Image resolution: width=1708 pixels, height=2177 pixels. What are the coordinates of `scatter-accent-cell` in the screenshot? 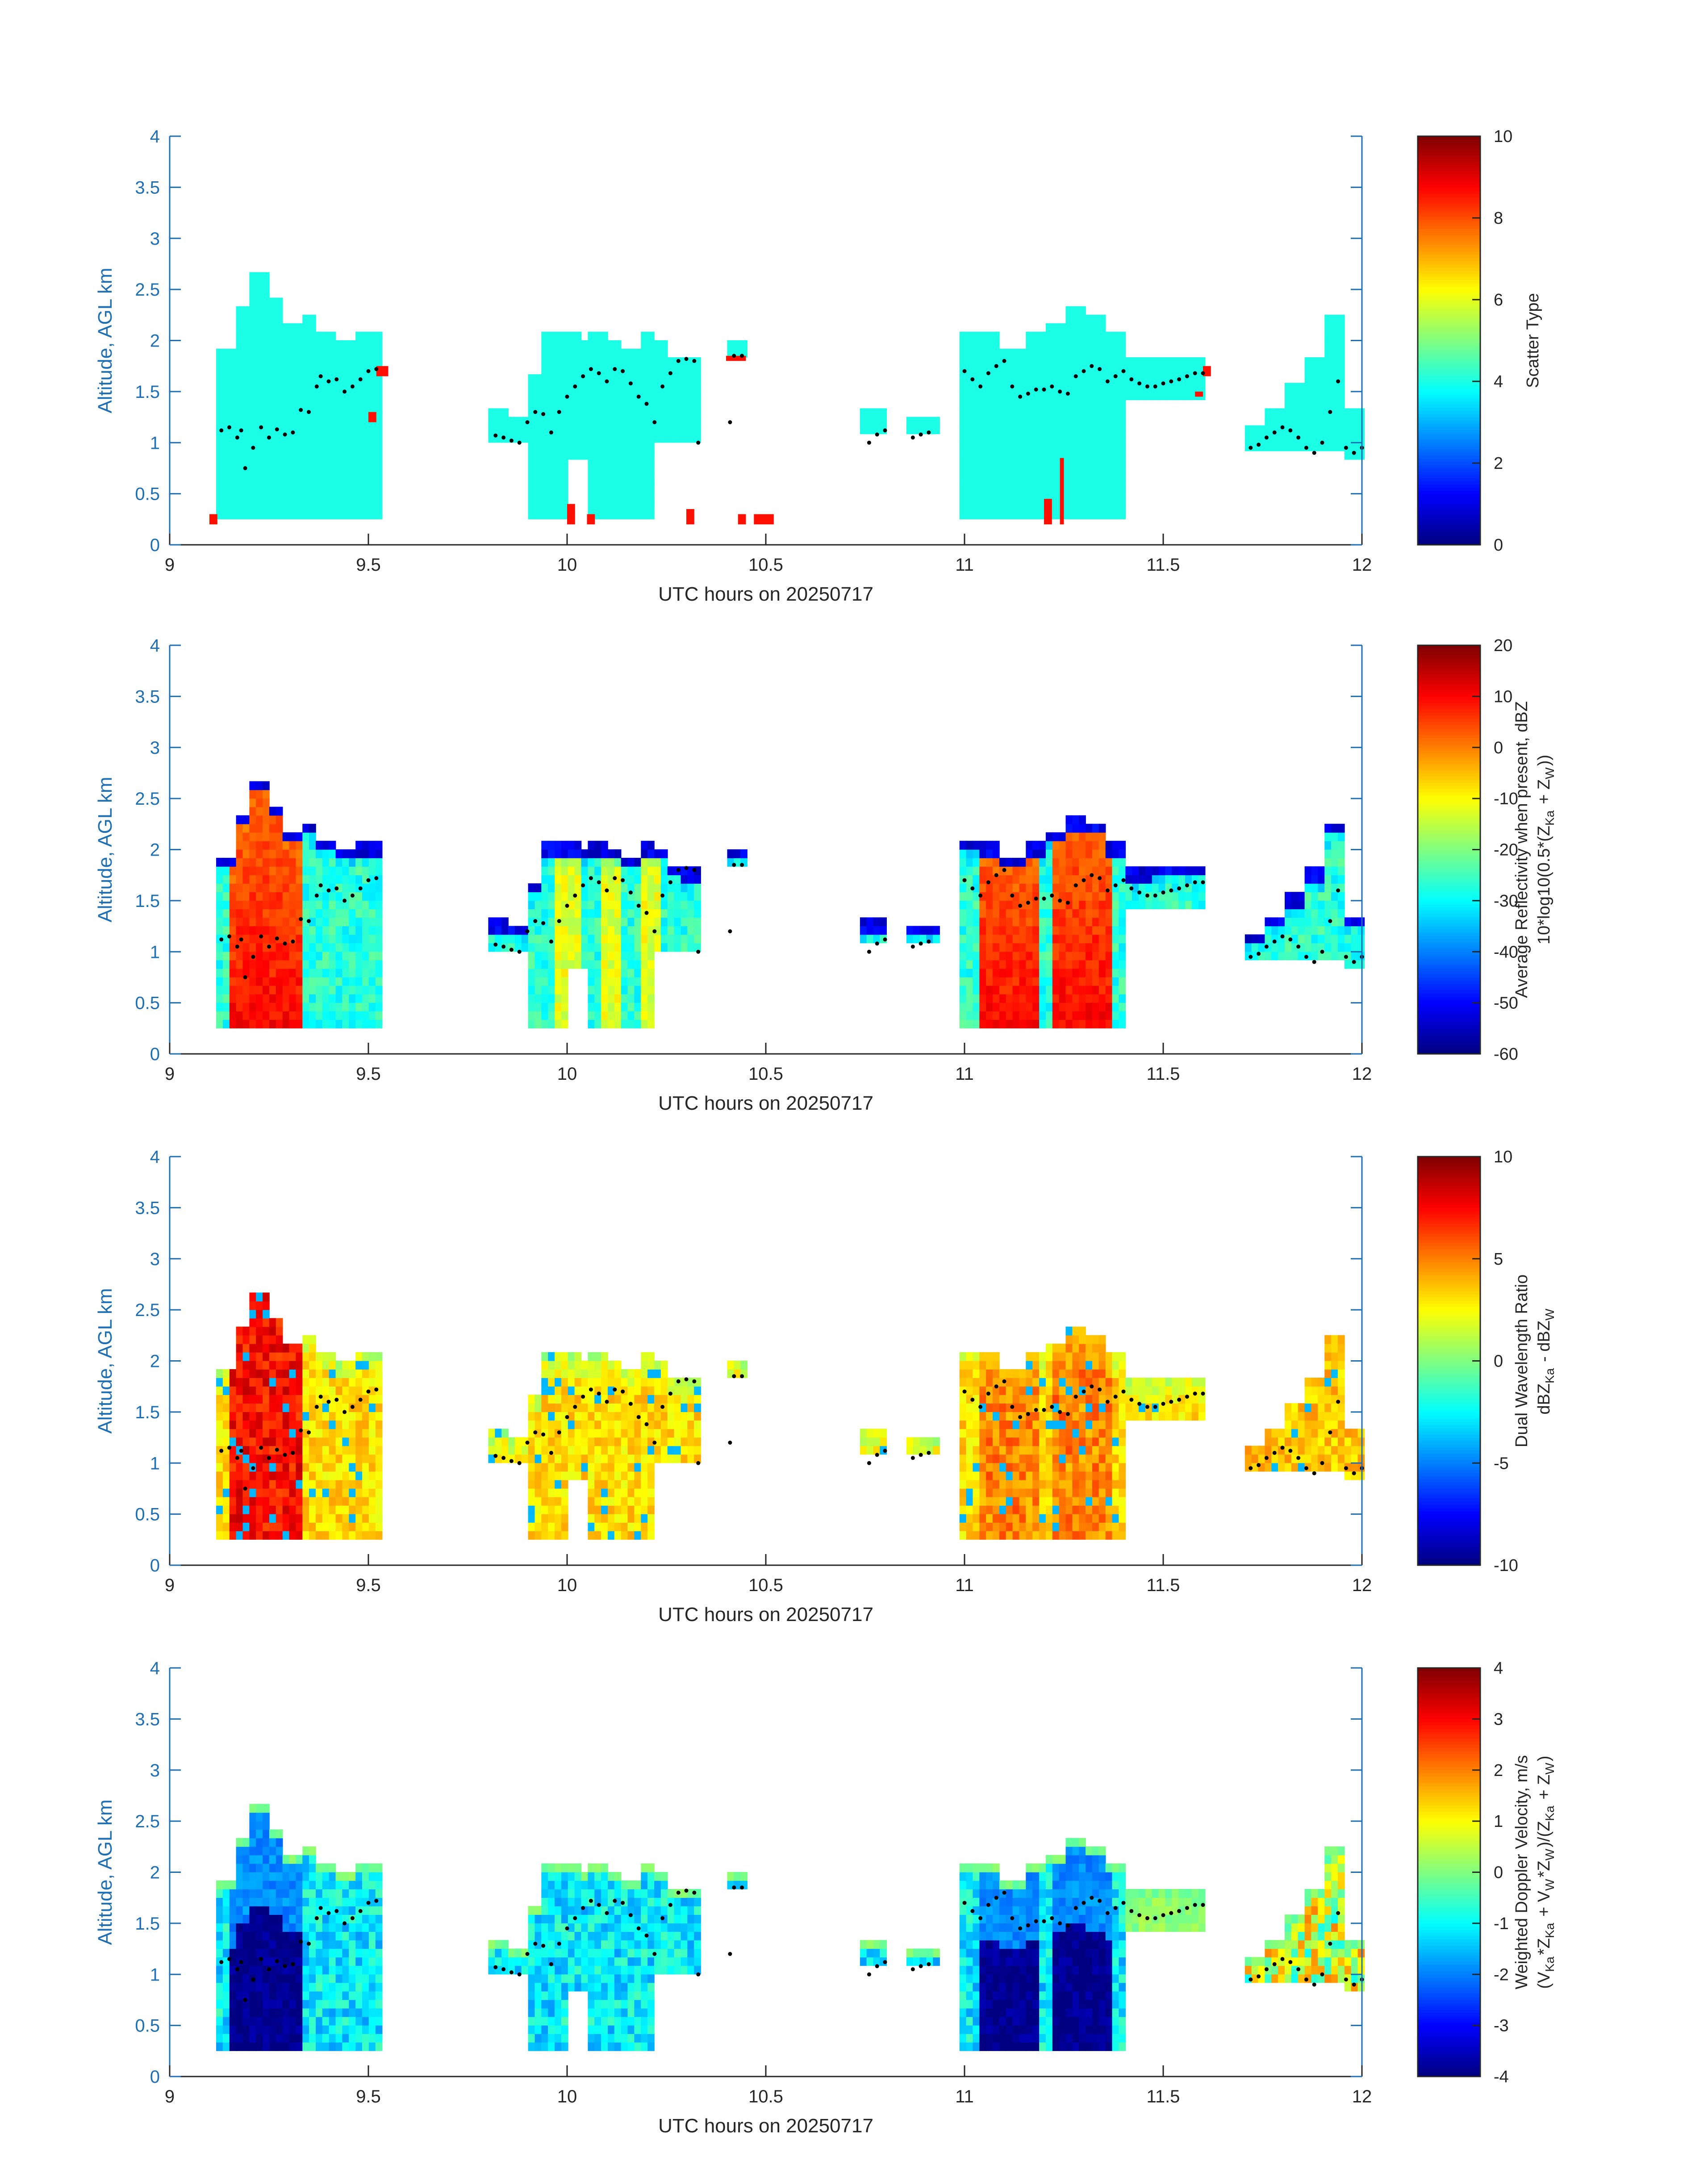 It's located at (764, 519).